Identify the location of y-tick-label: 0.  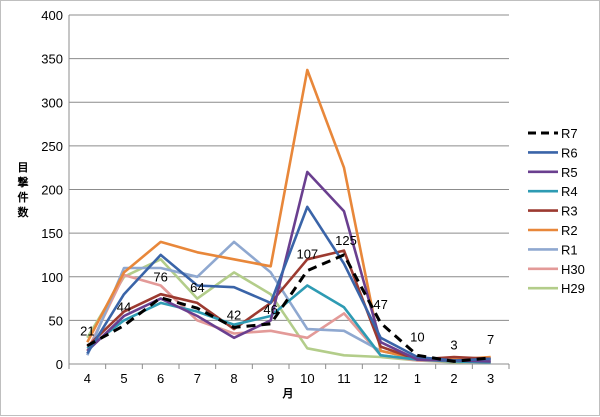
(59, 364).